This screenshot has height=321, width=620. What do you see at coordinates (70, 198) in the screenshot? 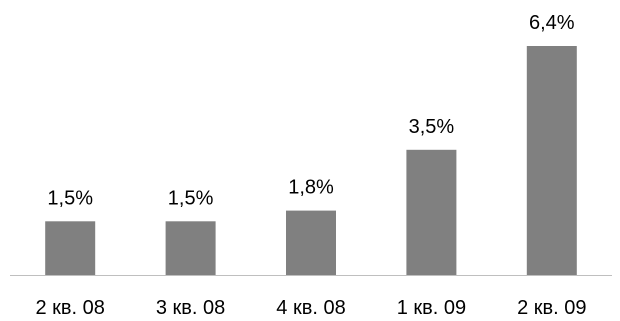
I see `data-label-1: 1,5%` at bounding box center [70, 198].